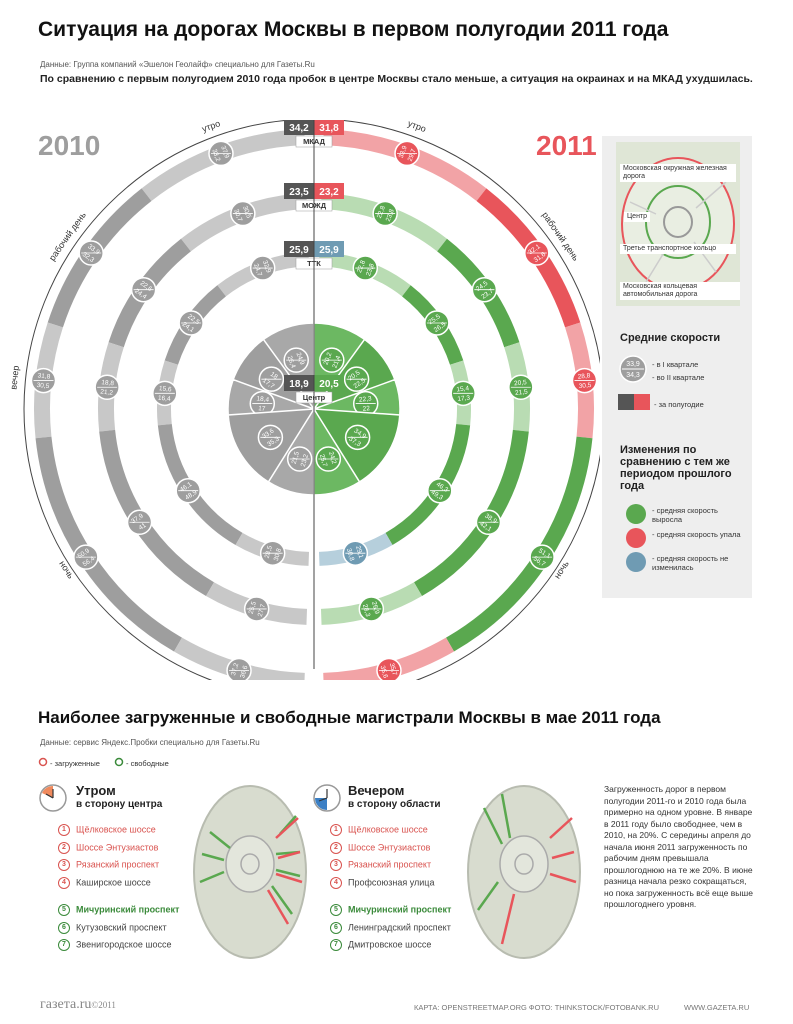  I want to click on road-name: Каширское шоссе, so click(113, 881).